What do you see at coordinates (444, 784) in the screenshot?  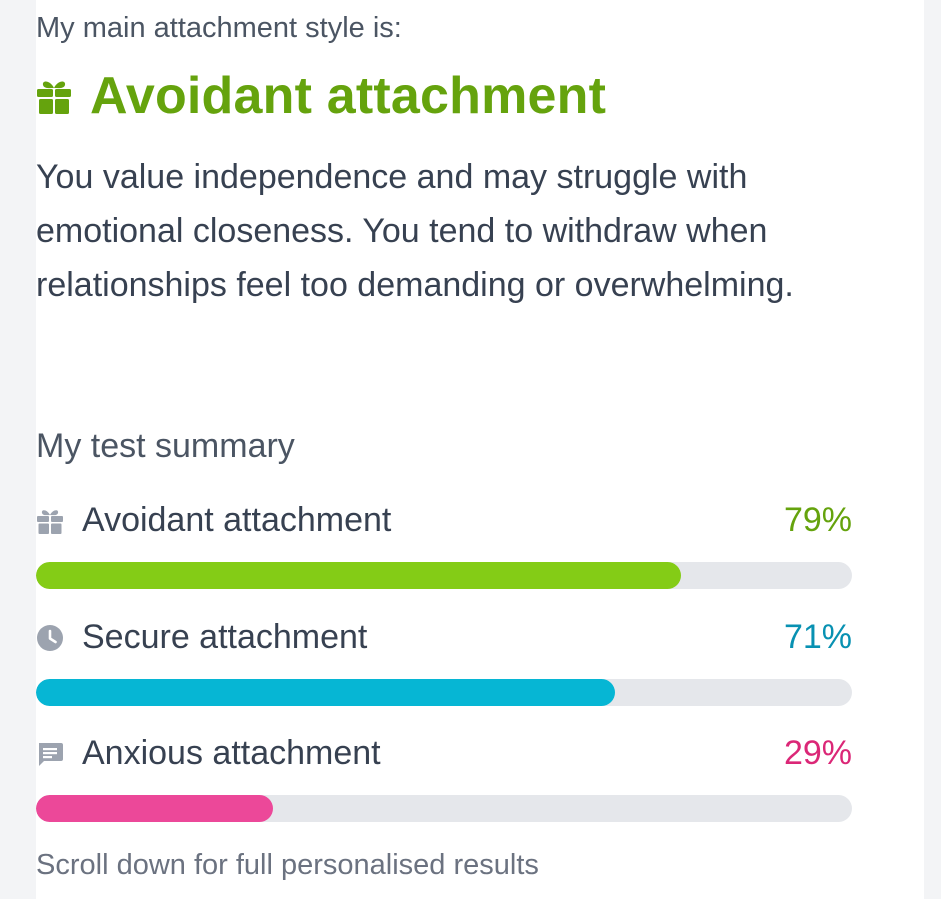 I see `result-anxious: Anxious attachment 29%` at bounding box center [444, 784].